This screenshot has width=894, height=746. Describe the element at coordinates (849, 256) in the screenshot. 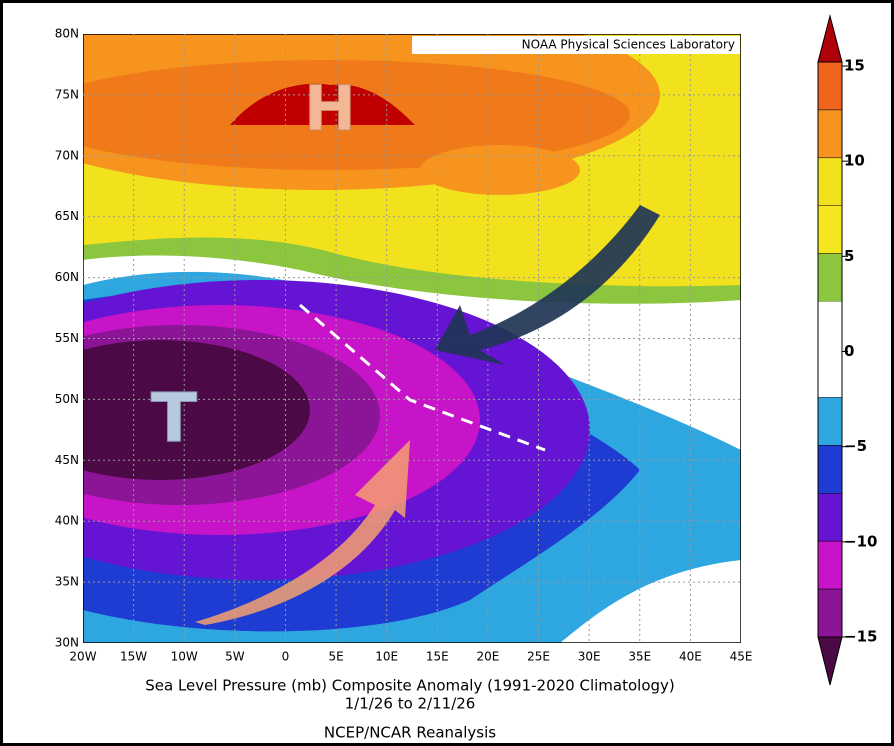

I see `colorbar-label: 5` at that location.